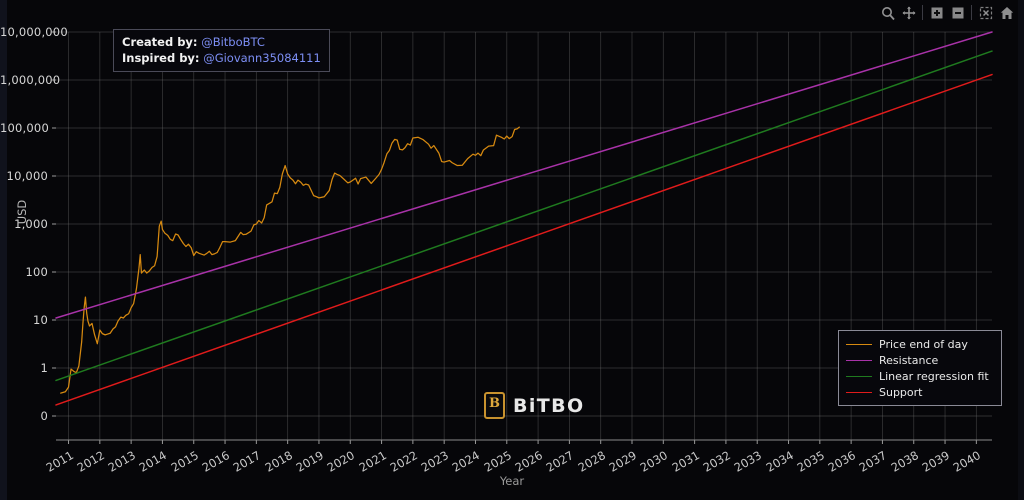  What do you see at coordinates (1021, 250) in the screenshot?
I see `right-edge-strip` at bounding box center [1021, 250].